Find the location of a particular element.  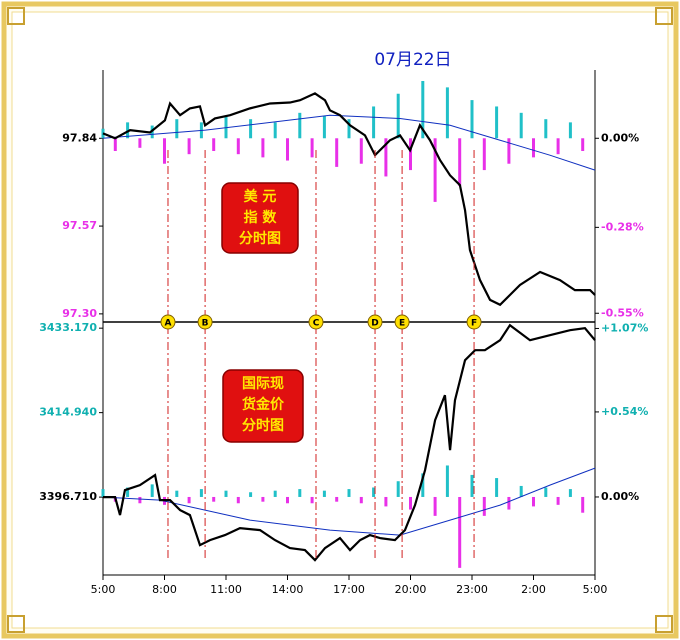

y-tick-label: 3433.170 is located at coordinates (68, 327).